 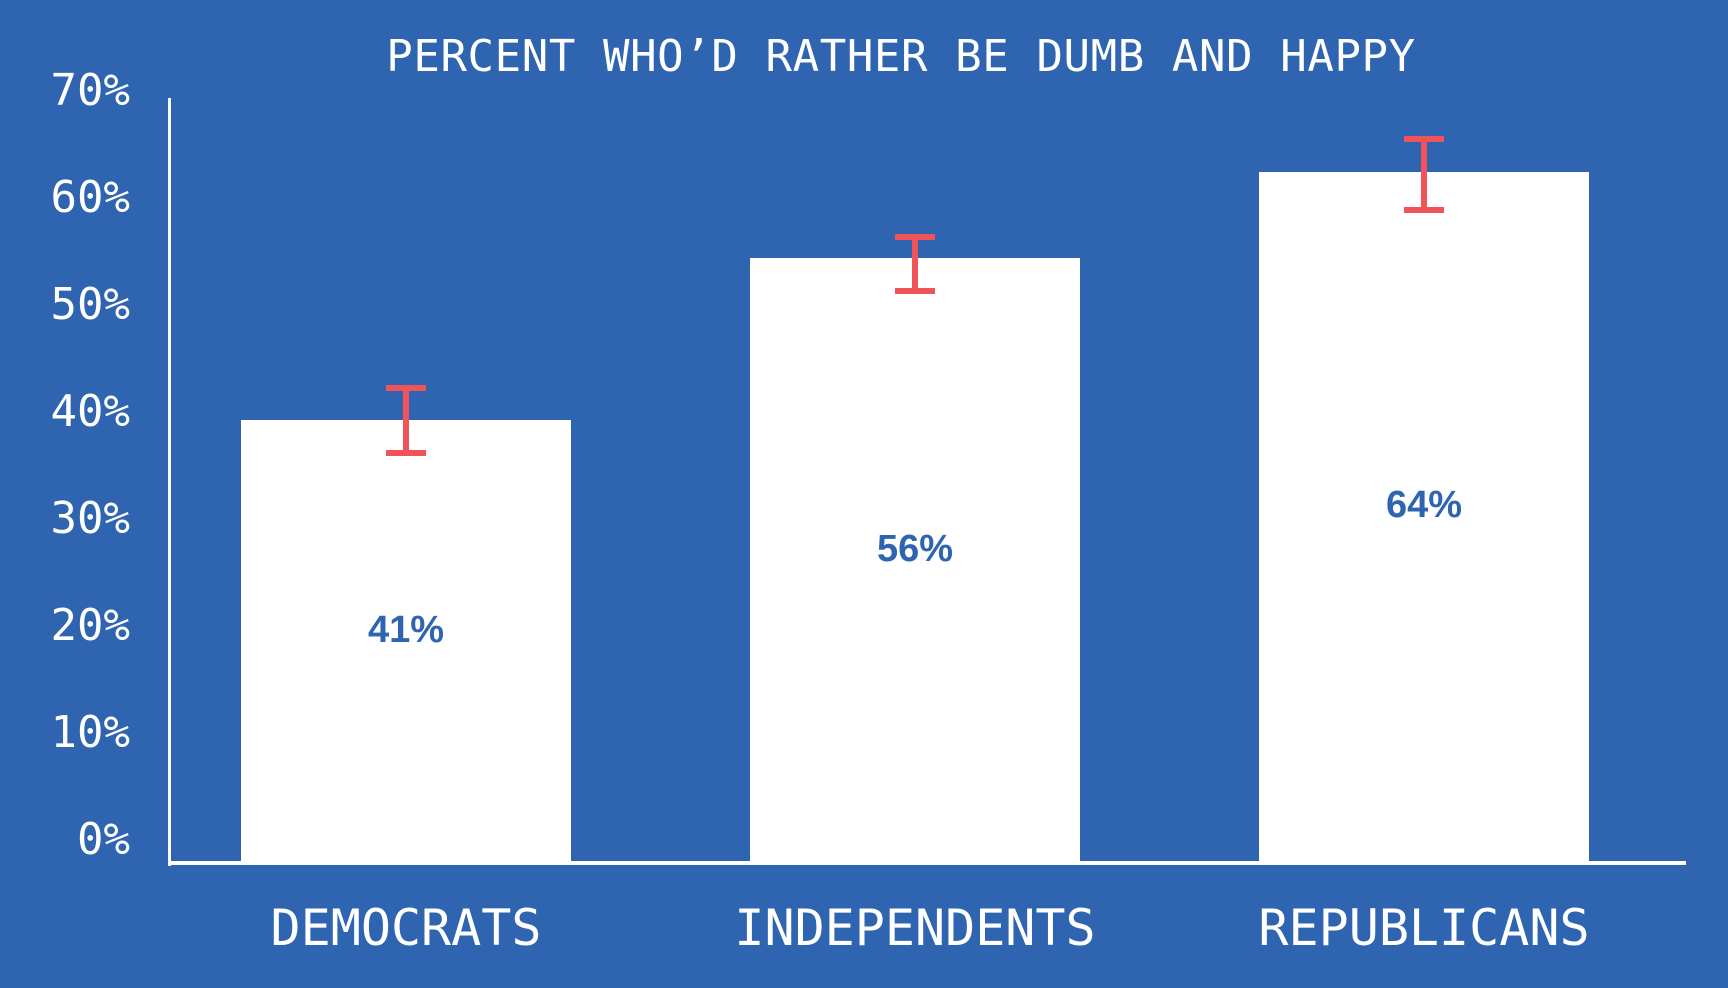 What do you see at coordinates (90, 732) in the screenshot?
I see `y-tick-label: 10%` at bounding box center [90, 732].